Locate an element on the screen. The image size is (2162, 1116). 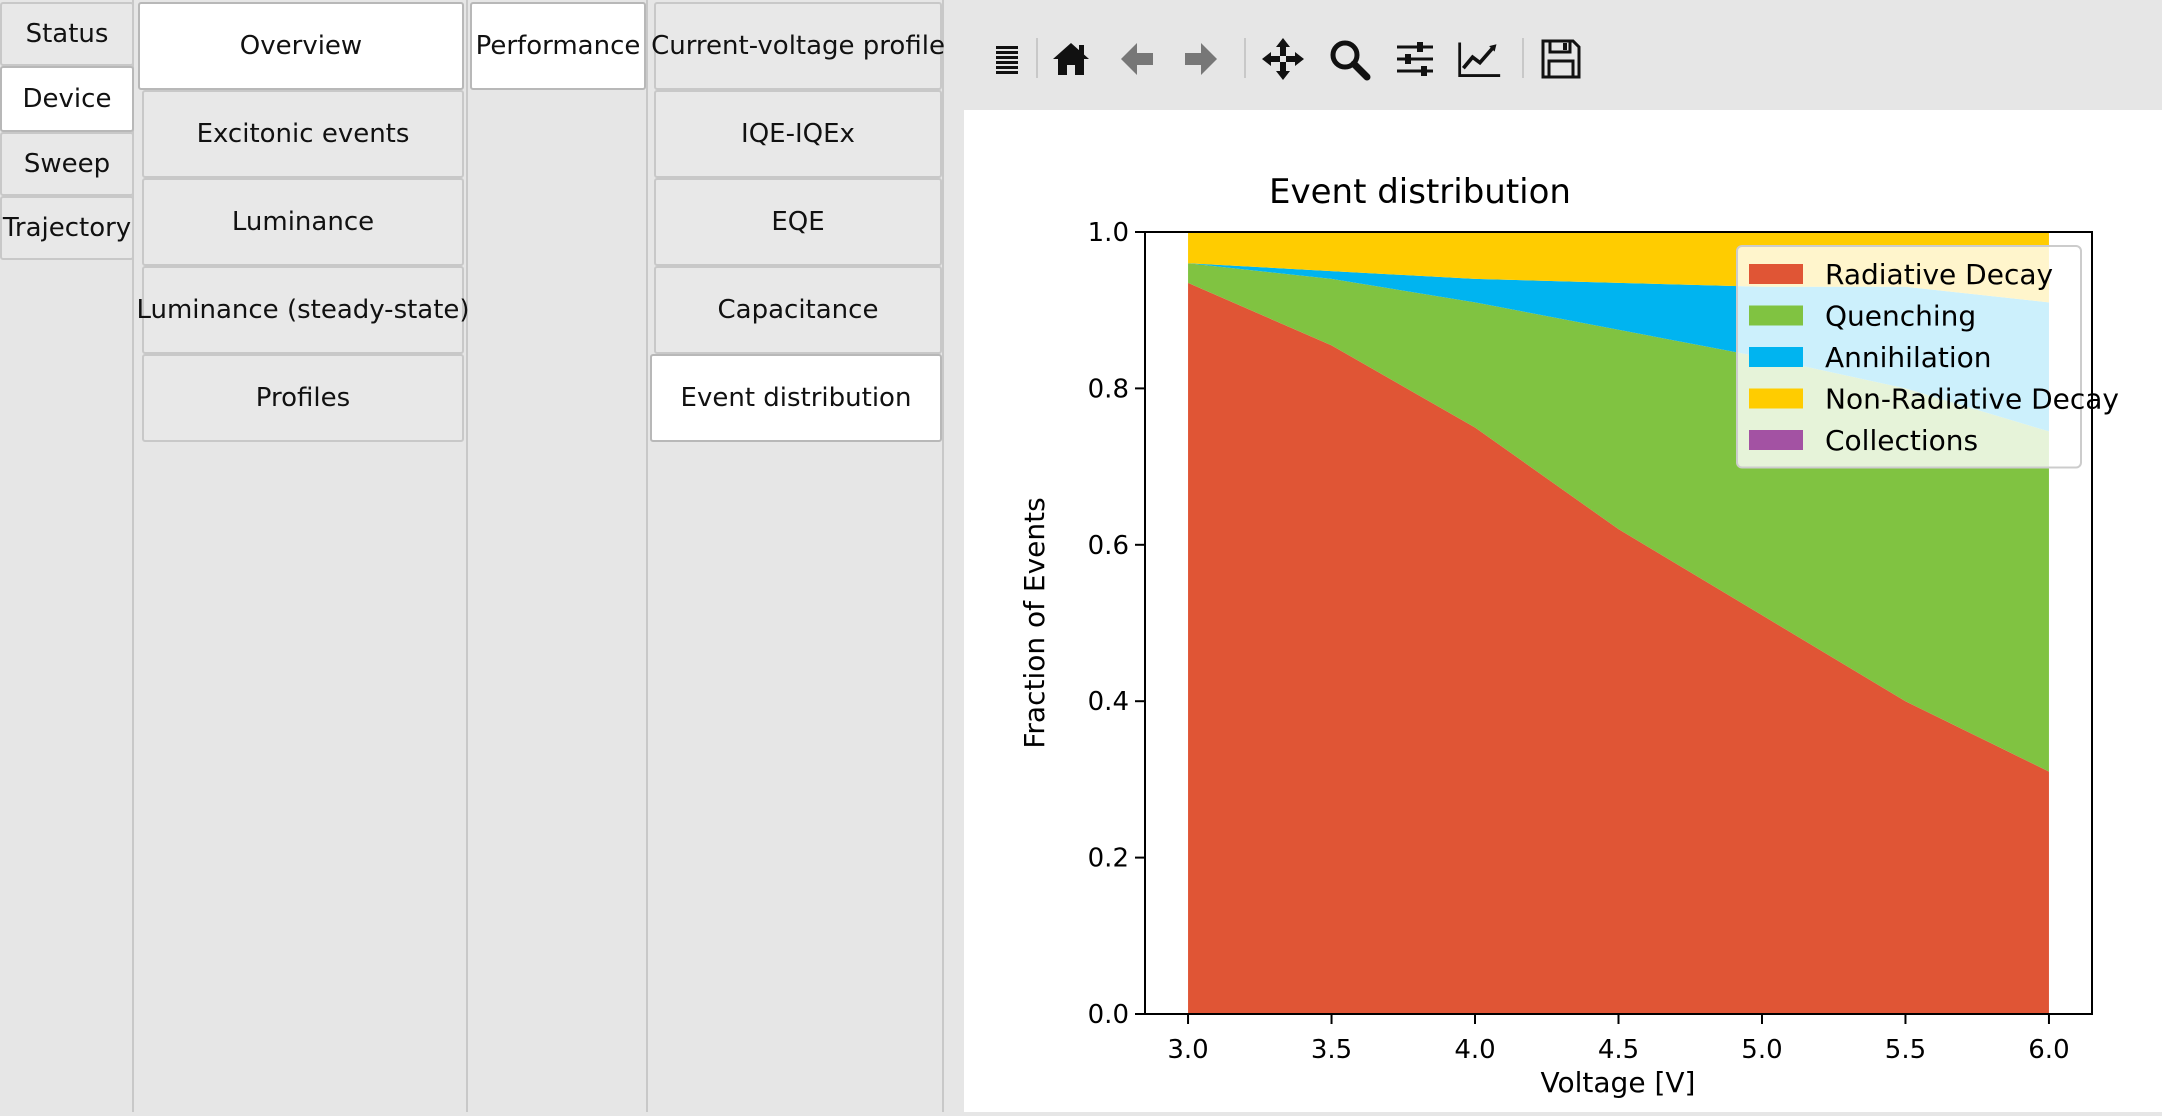
tab-eqe: EQE is located at coordinates (798, 222).